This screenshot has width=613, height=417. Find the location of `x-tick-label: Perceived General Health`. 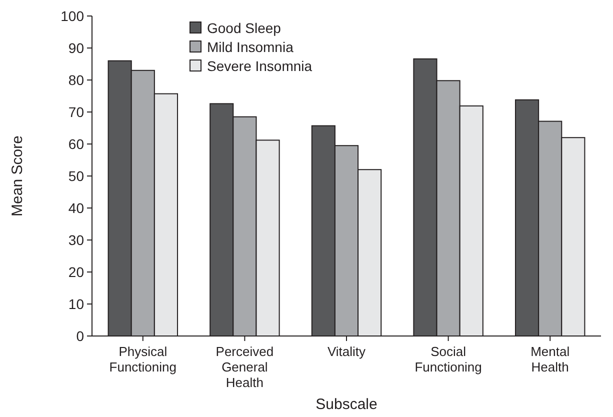

x-tick-label: Perceived General Health is located at coordinates (245, 367).